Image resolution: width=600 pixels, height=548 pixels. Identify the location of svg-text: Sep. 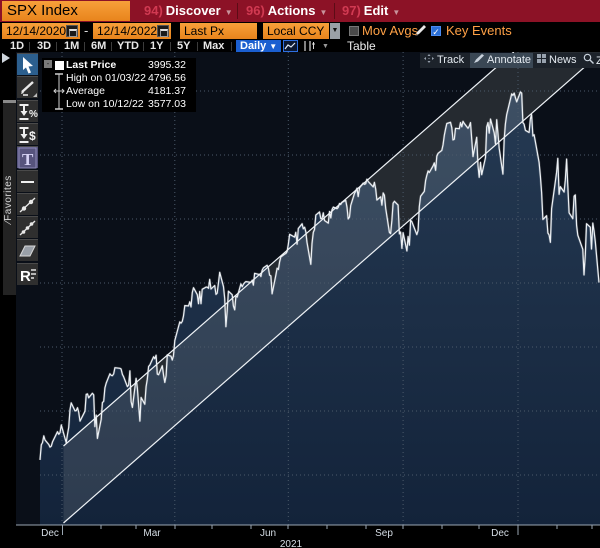
(384, 533).